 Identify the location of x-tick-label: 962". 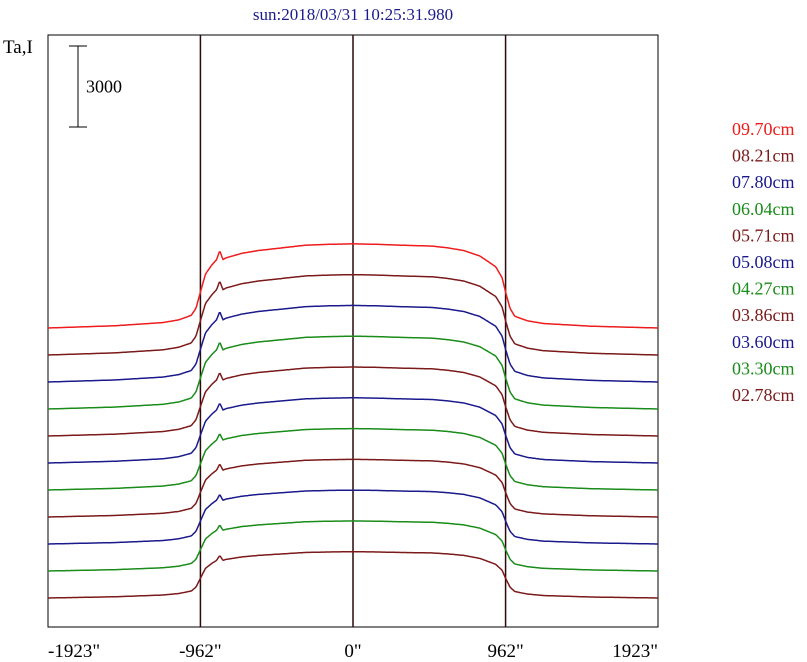
(505, 651).